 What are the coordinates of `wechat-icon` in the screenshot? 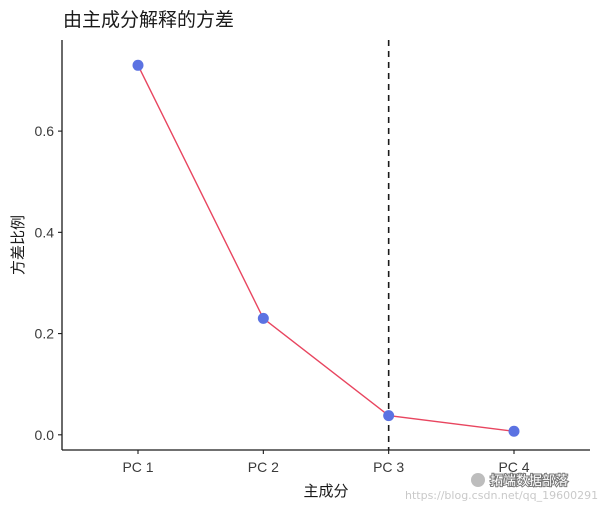 It's located at (478, 480).